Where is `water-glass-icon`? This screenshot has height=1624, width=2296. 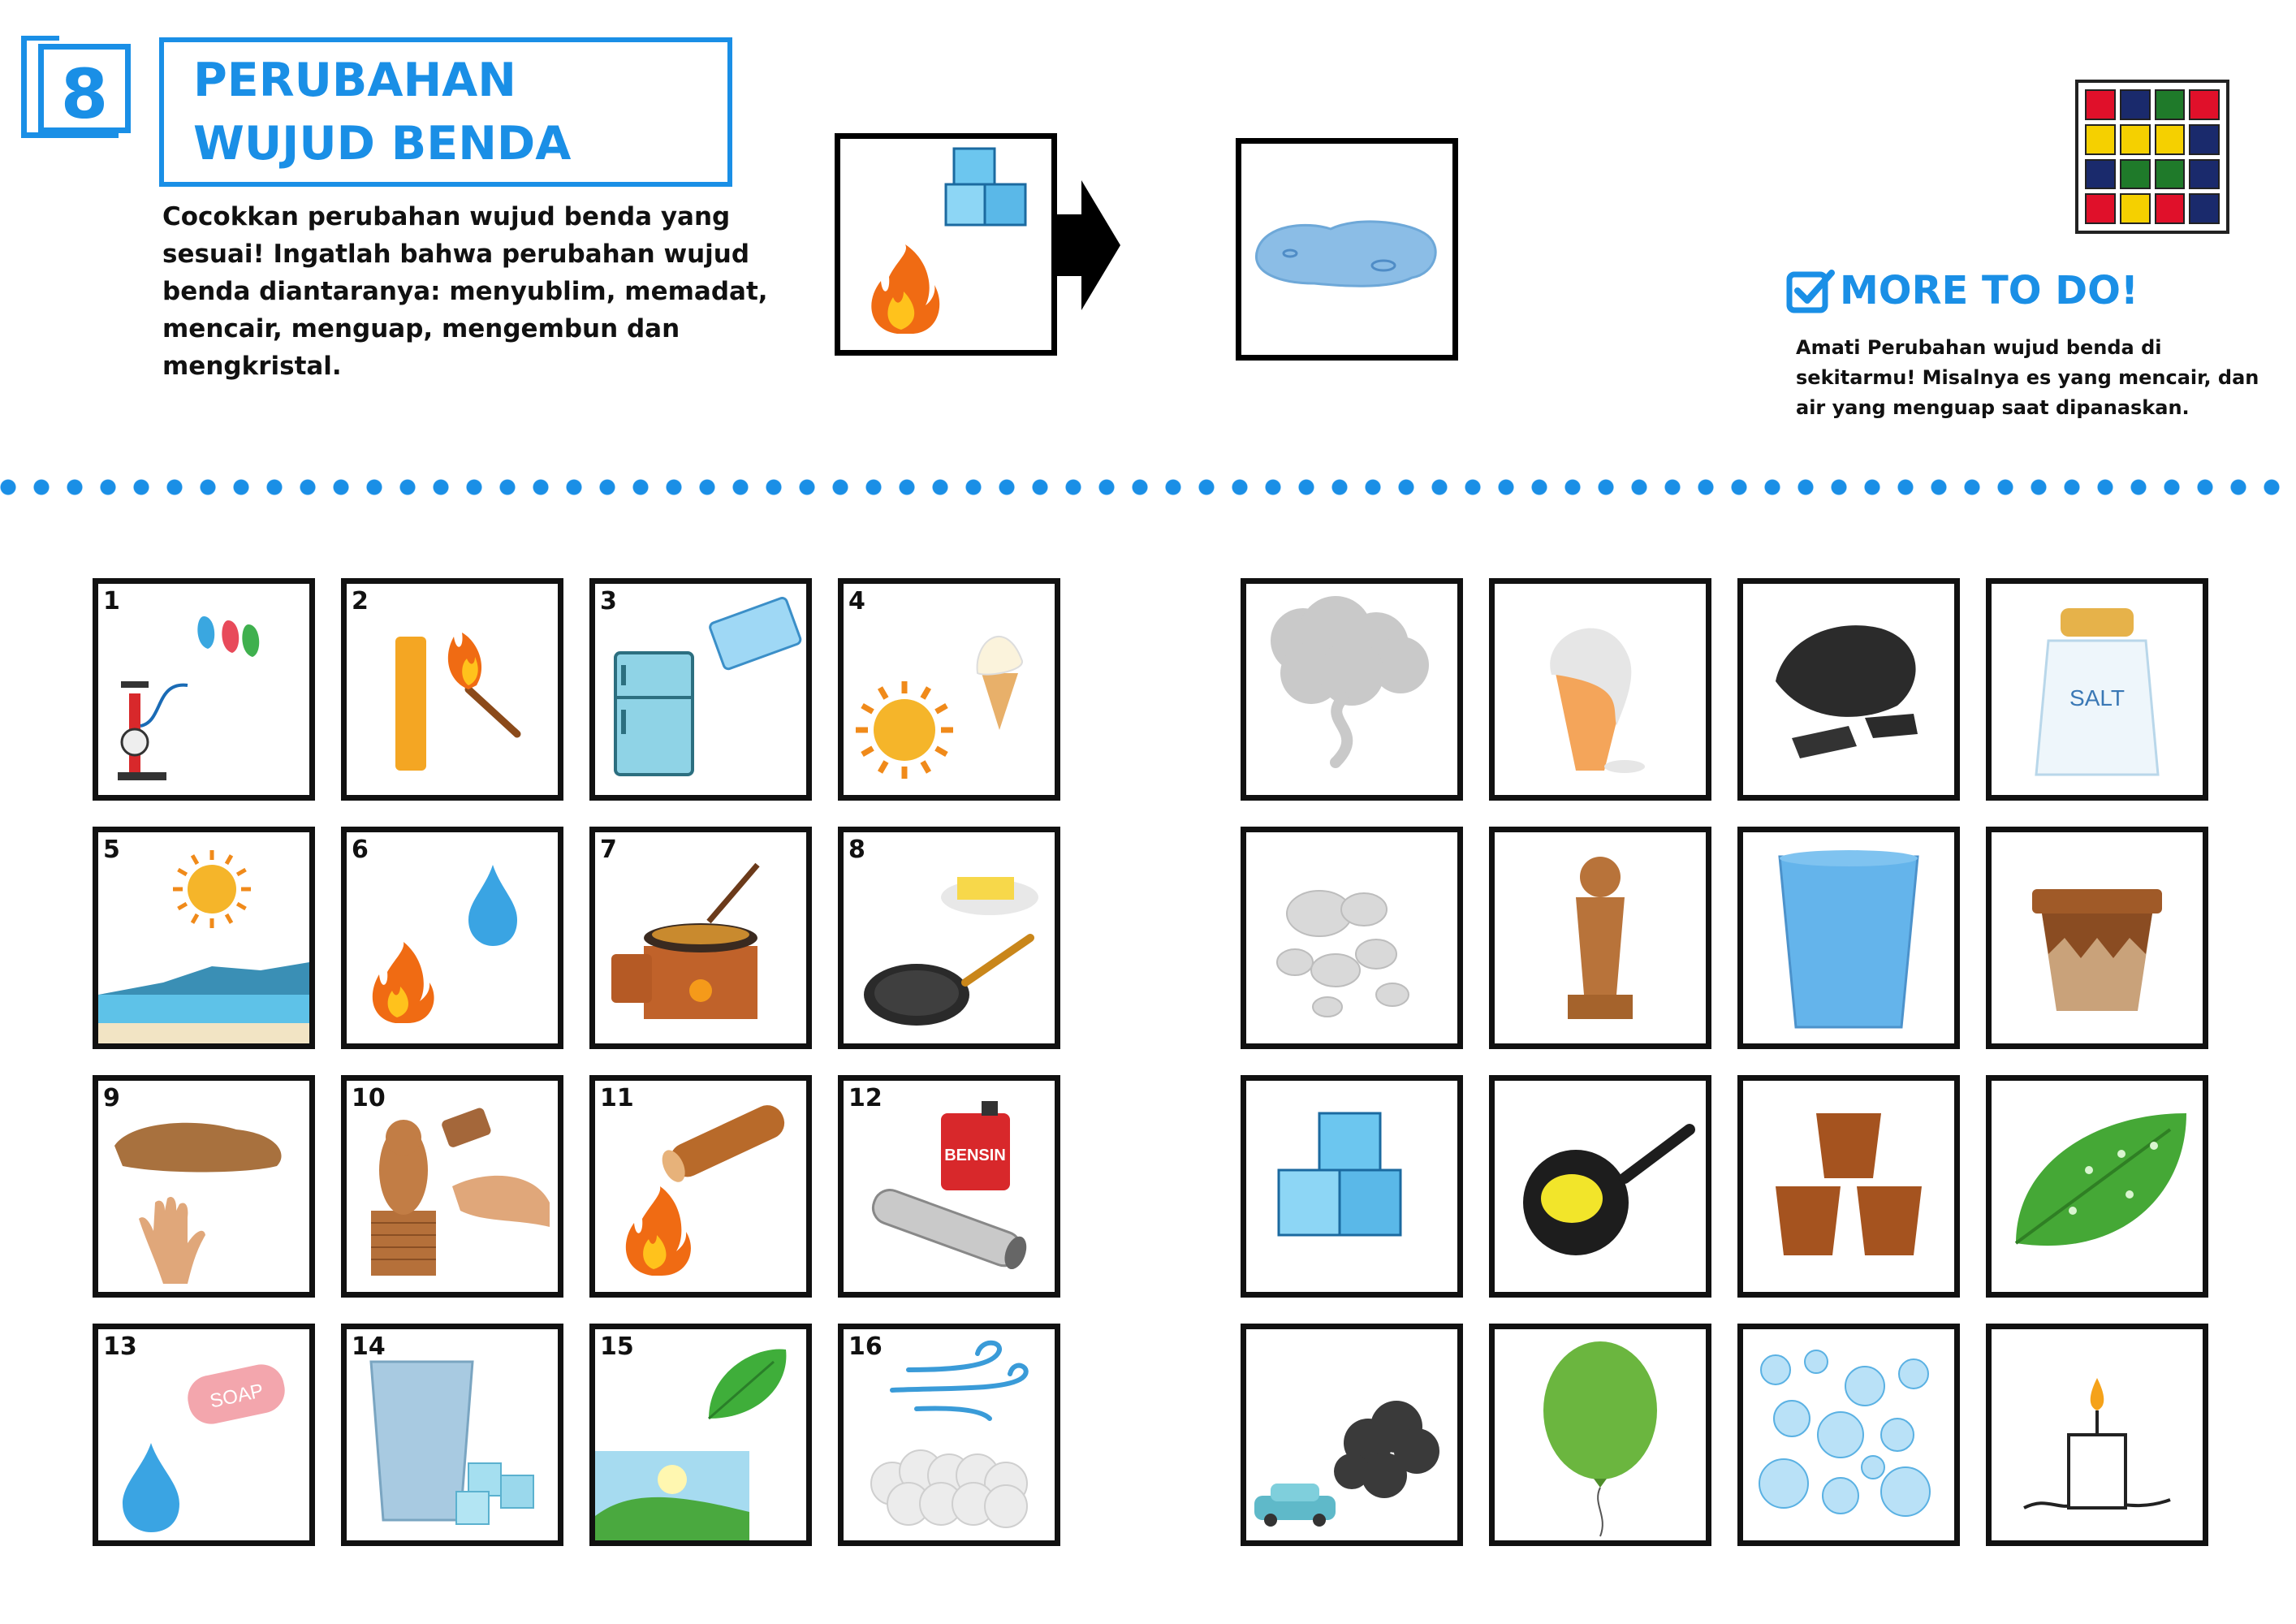
water-glass-icon is located at coordinates (1848, 939).